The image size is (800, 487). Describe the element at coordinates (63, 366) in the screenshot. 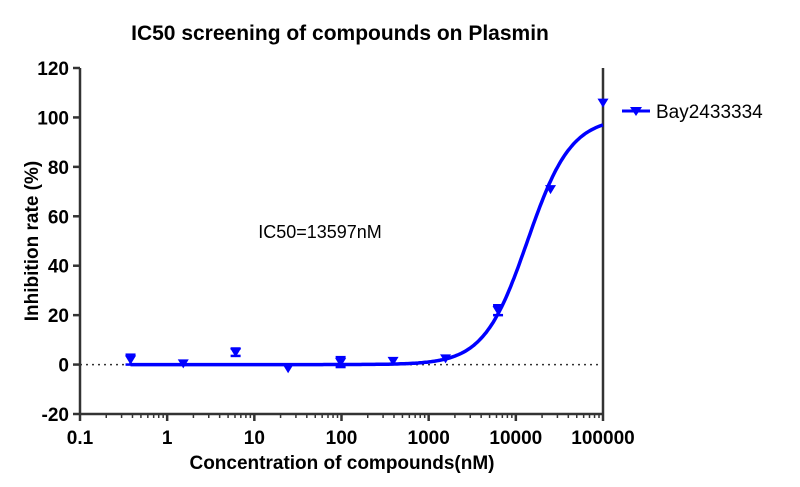

I see `y-tick-label: 0` at that location.